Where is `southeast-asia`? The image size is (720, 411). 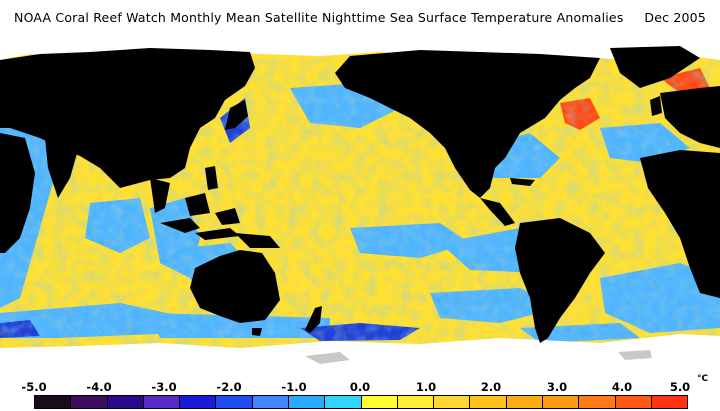
southeast-asia is located at coordinates (160, 195).